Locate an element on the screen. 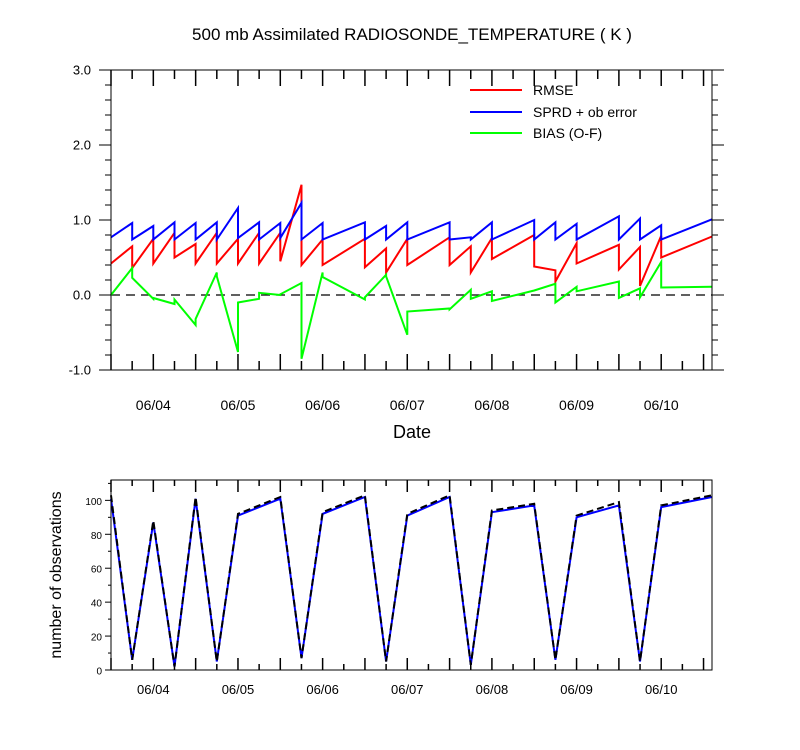  top-x-tick-label: 06/06 is located at coordinates (322, 405).